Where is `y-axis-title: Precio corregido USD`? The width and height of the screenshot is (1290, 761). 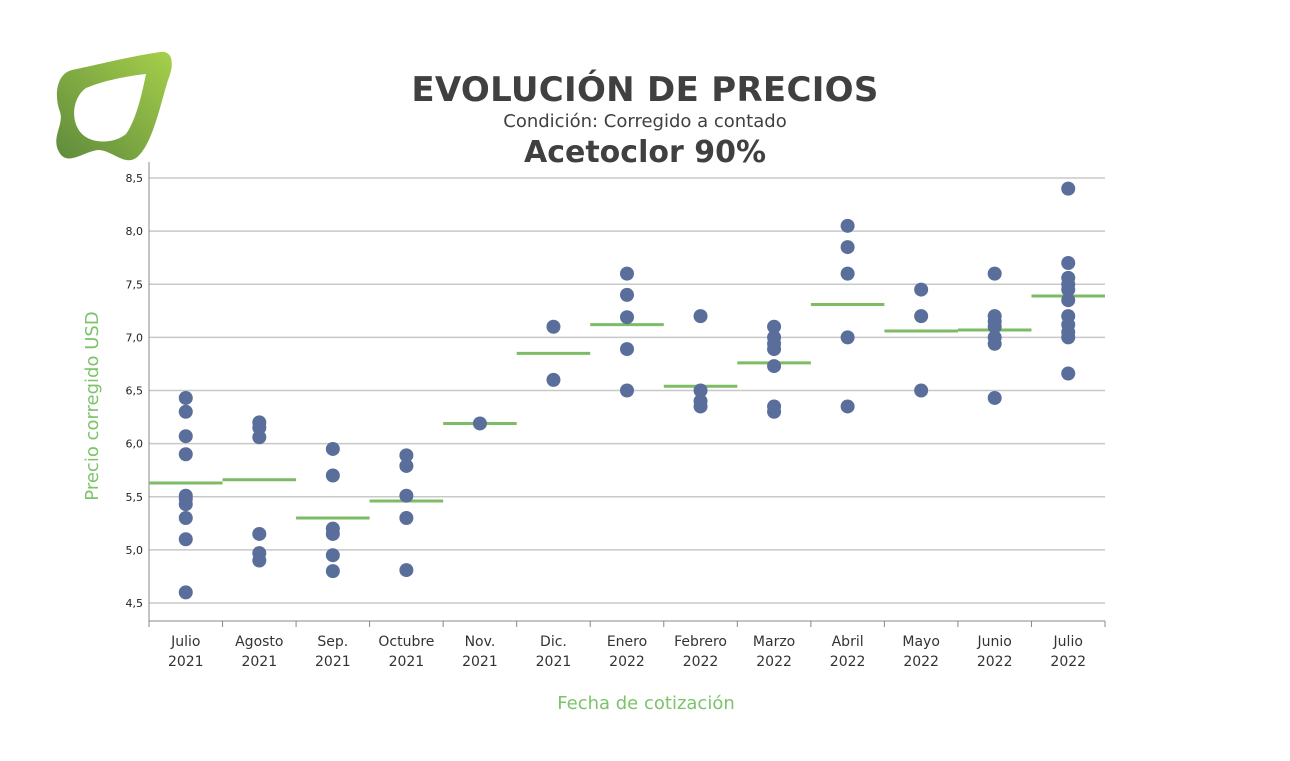
y-axis-title: Precio corregido USD is located at coordinates (92, 405).